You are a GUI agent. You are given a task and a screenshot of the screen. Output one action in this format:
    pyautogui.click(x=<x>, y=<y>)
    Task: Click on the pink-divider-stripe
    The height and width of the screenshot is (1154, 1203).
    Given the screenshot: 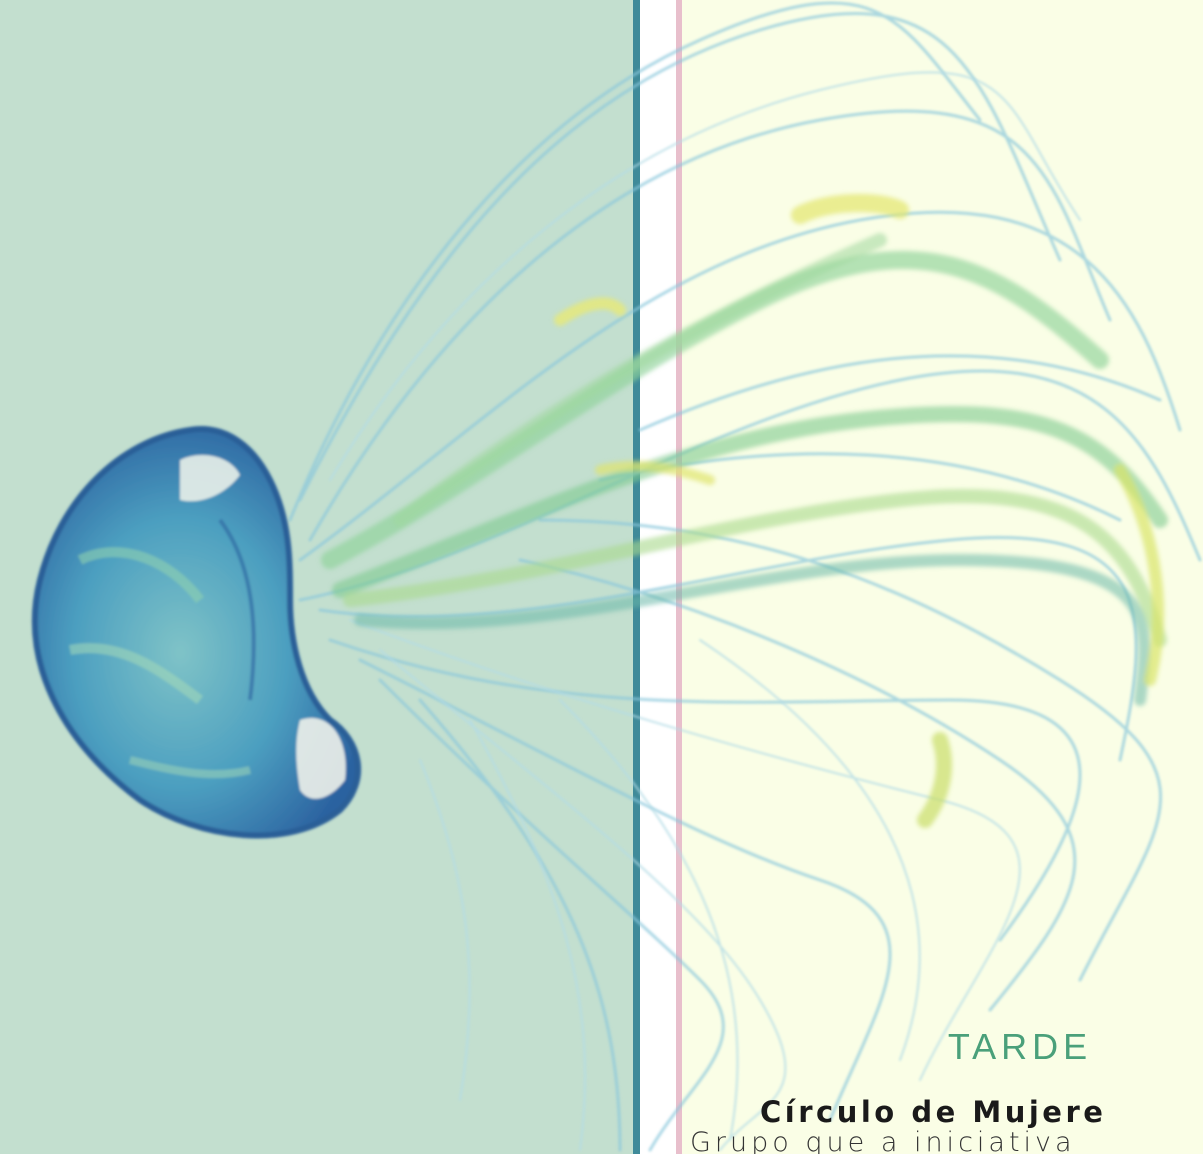 What is the action you would take?
    pyautogui.click(x=679, y=577)
    